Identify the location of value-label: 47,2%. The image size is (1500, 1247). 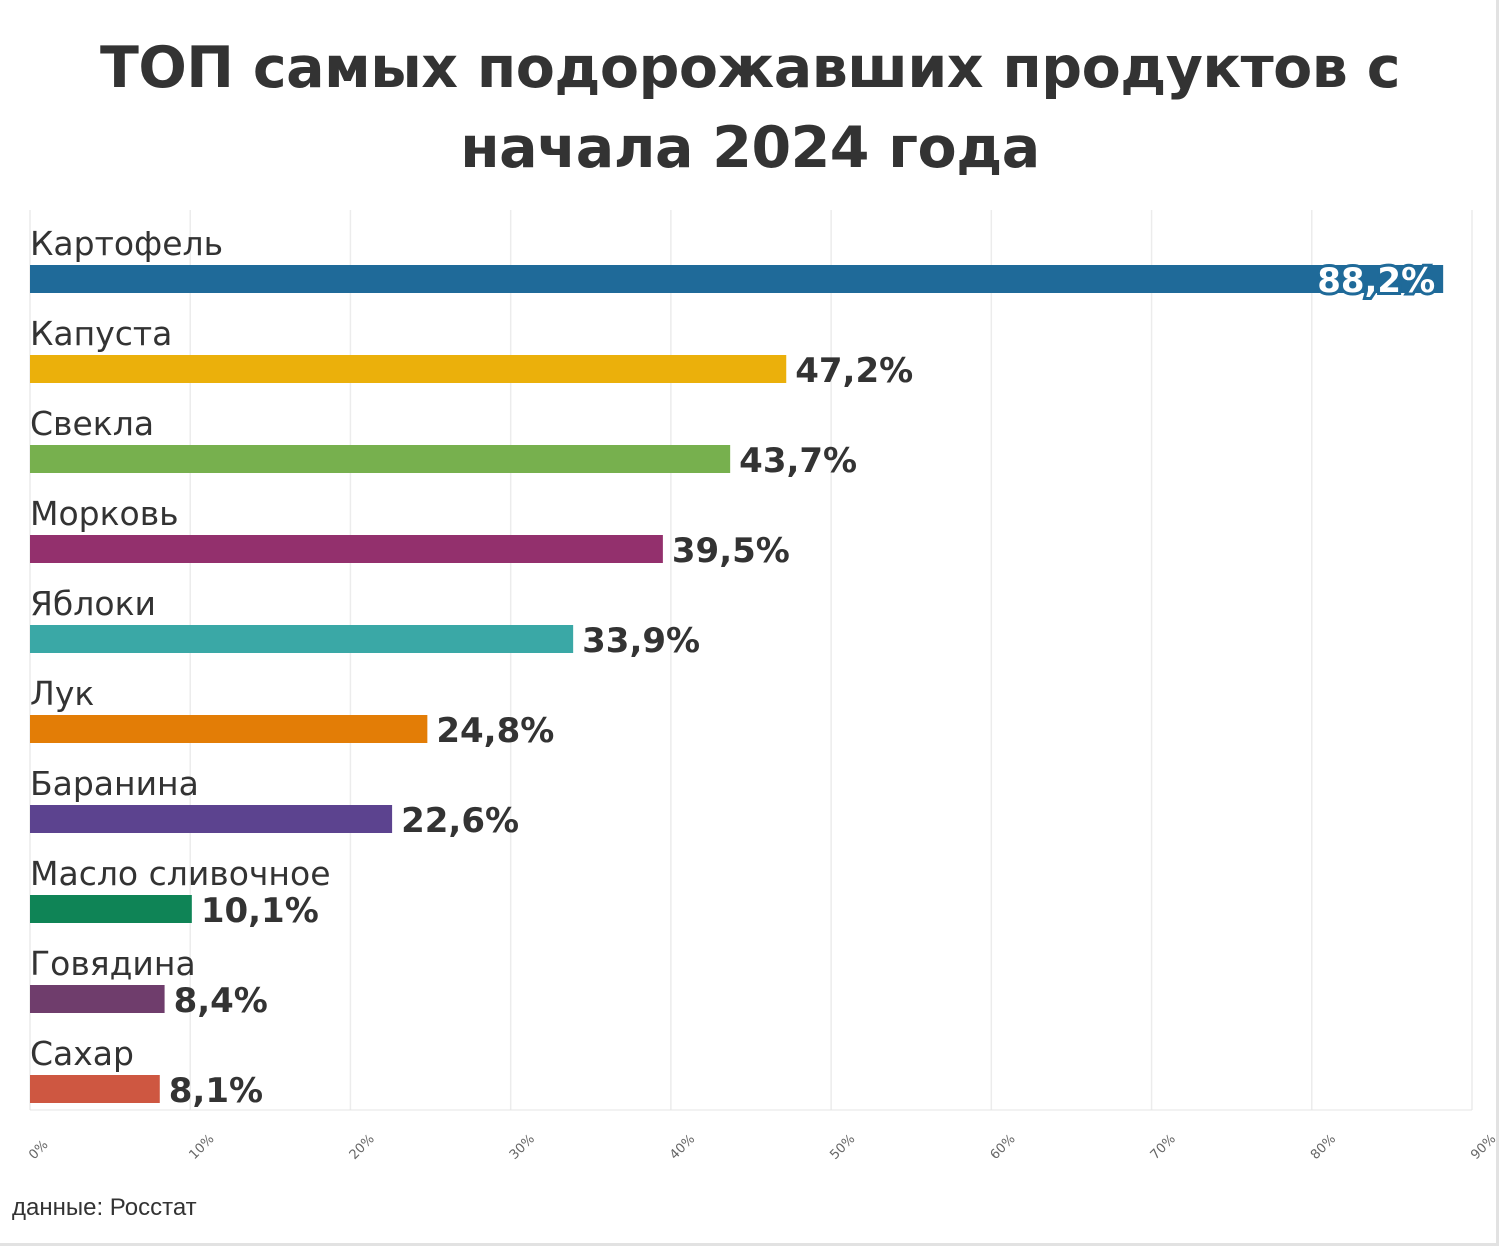
(854, 371).